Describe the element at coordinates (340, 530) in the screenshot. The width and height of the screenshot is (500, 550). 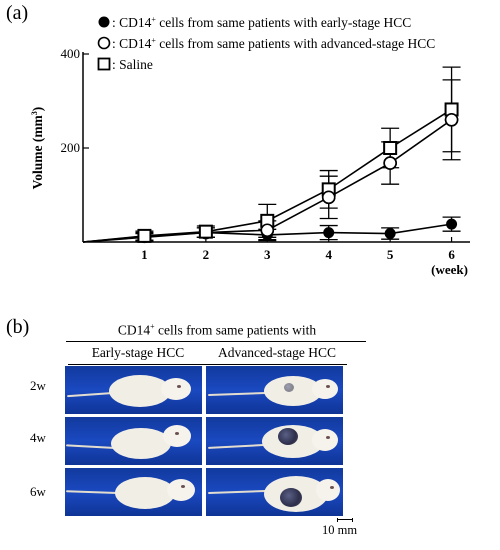
I see `scale-bar-label: 10 mm` at that location.